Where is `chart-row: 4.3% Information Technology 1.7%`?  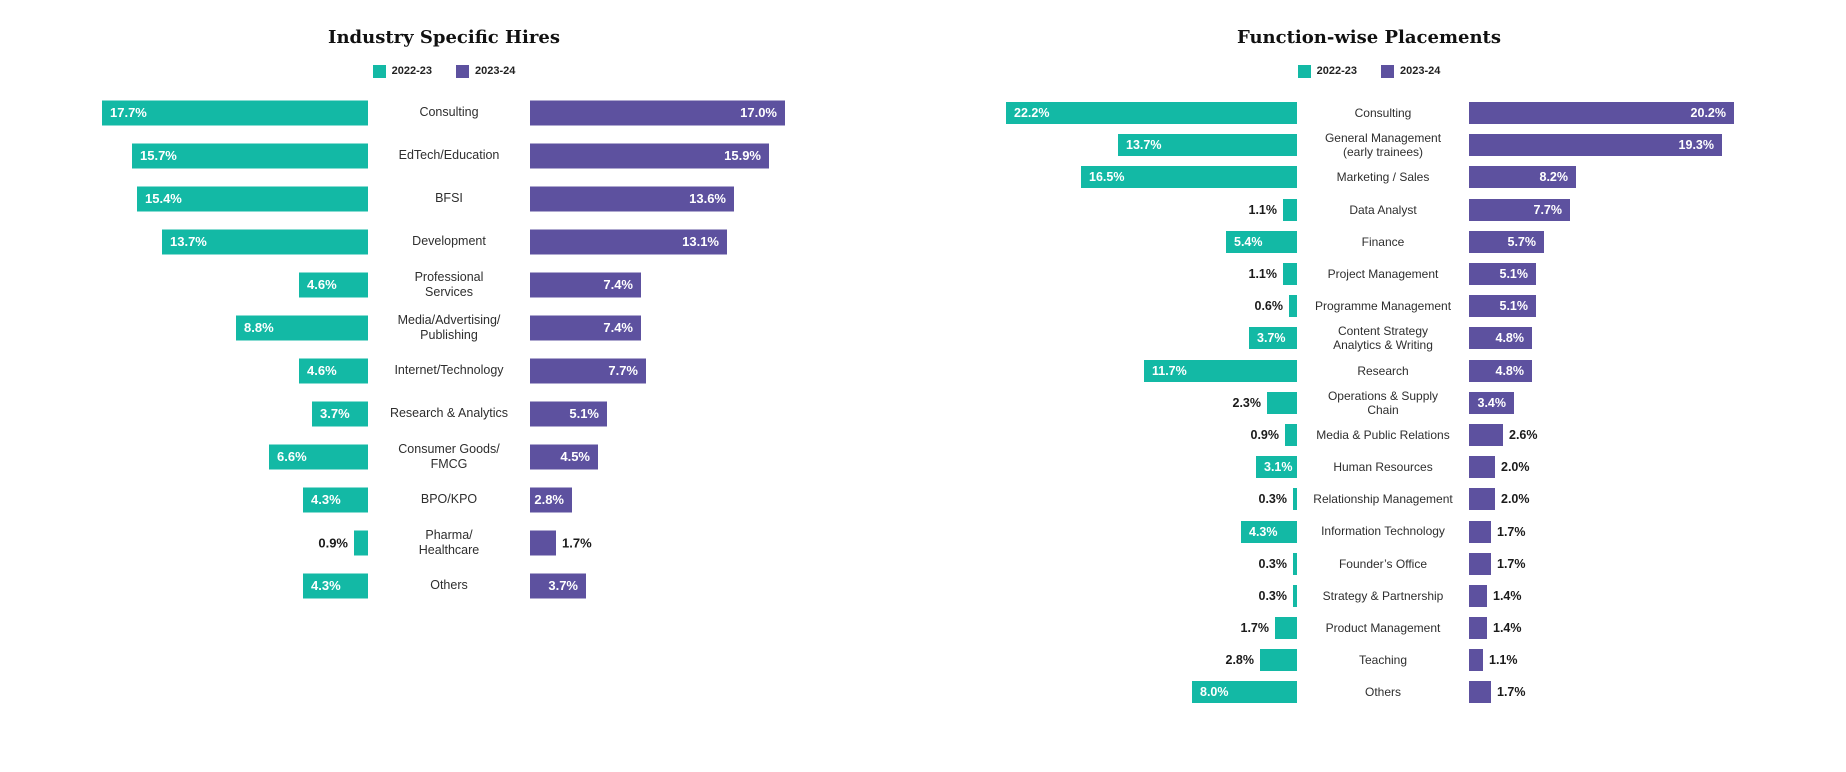 chart-row: 4.3% Information Technology 1.7% is located at coordinates (1369, 531).